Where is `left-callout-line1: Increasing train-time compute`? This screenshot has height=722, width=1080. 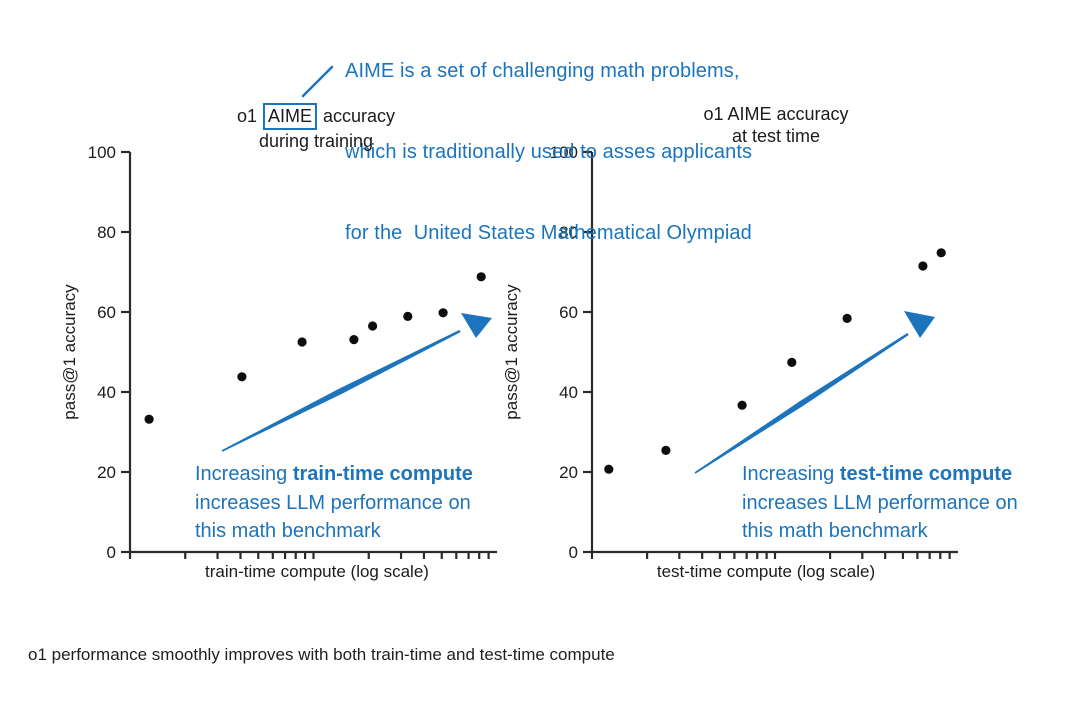 left-callout-line1: Increasing train-time compute is located at coordinates (334, 474).